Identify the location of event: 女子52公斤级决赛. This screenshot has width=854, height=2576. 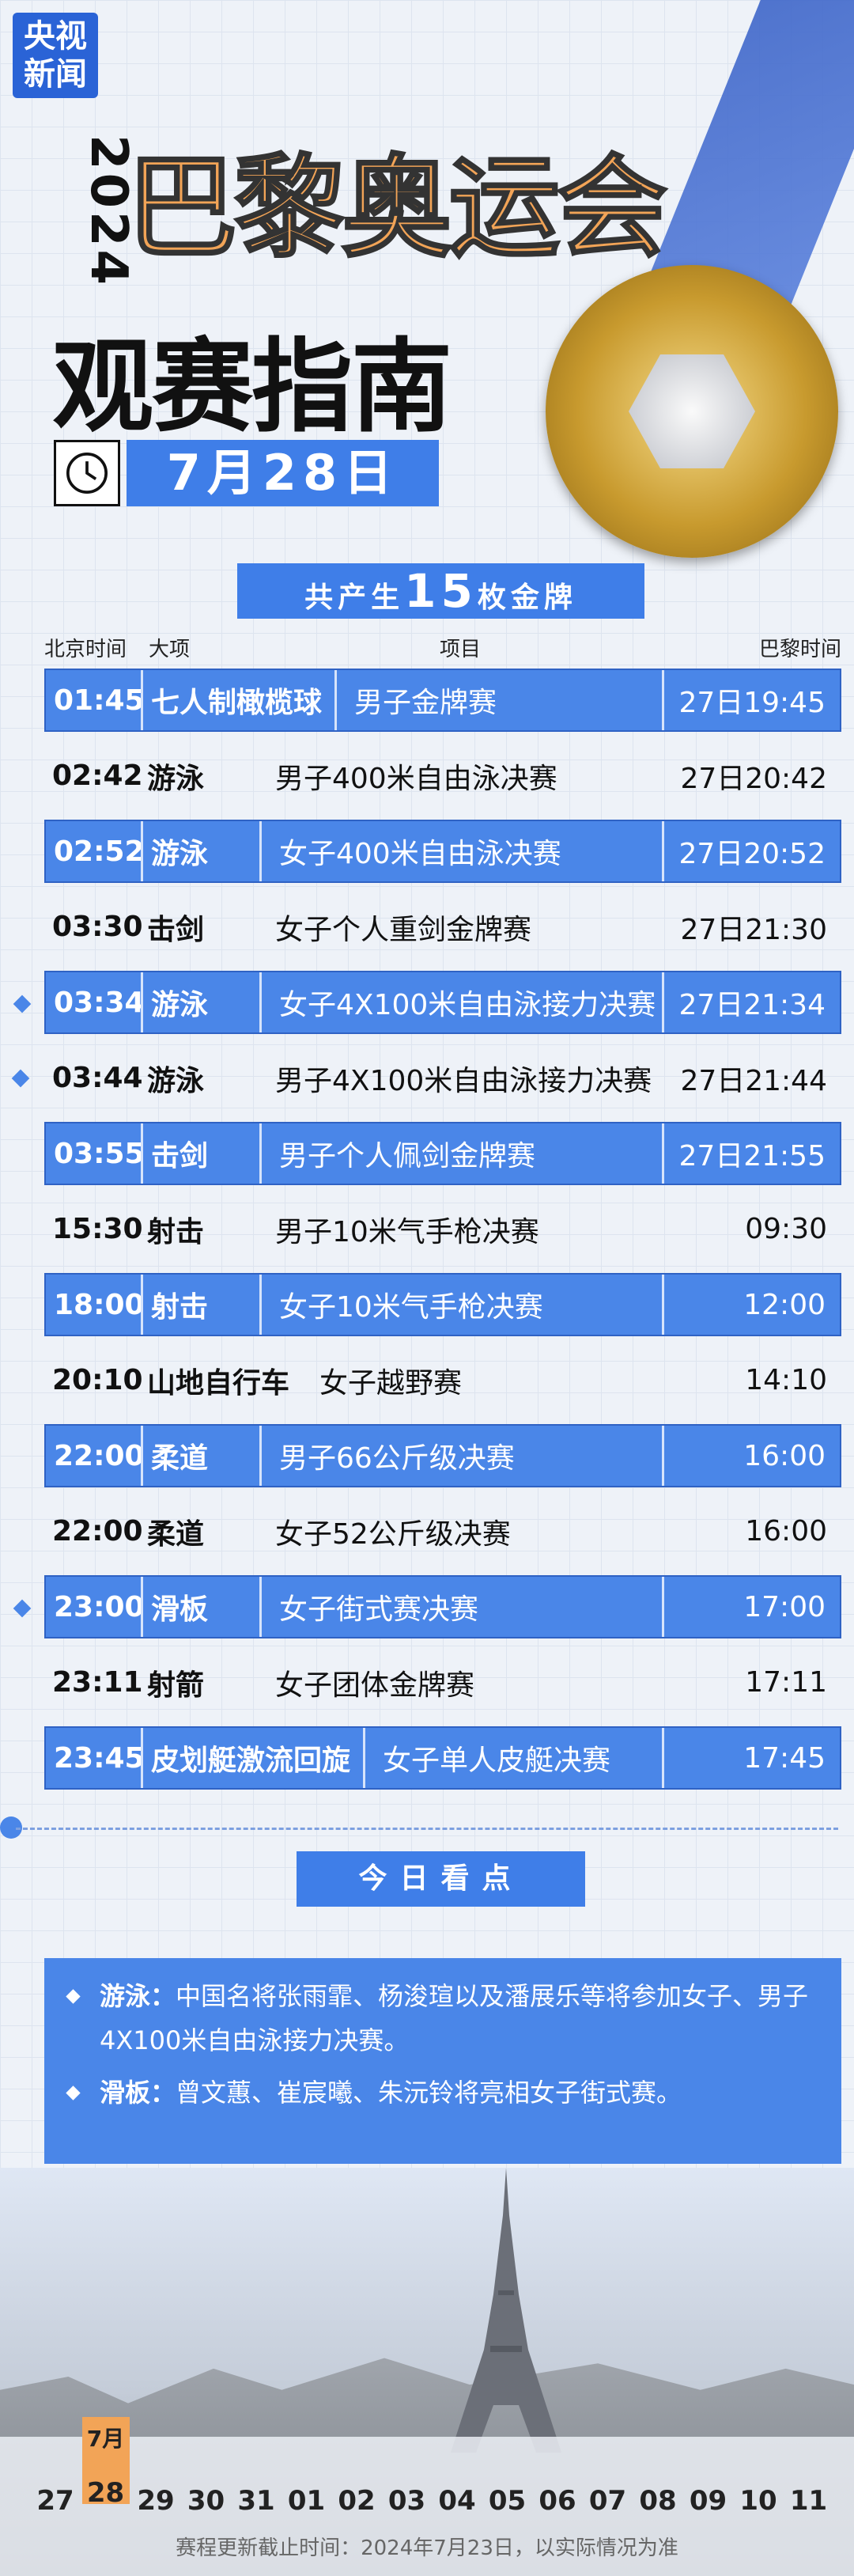
(393, 1534).